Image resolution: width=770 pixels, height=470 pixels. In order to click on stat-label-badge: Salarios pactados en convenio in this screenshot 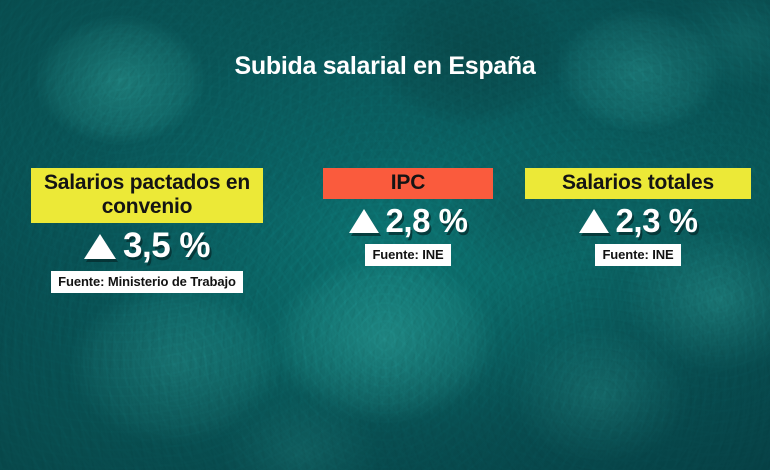, I will do `click(147, 195)`.